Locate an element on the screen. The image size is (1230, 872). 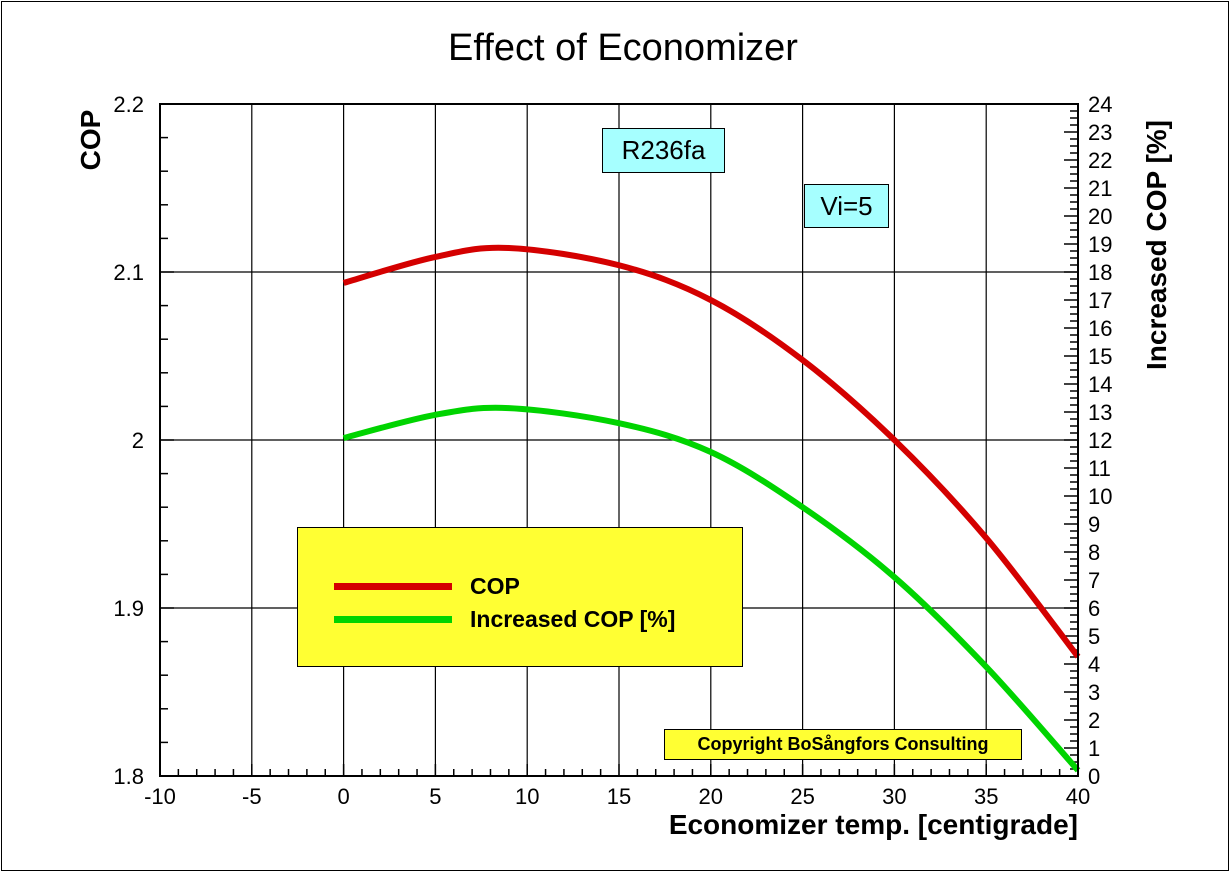
x-tick-label: 30 is located at coordinates (894, 796).